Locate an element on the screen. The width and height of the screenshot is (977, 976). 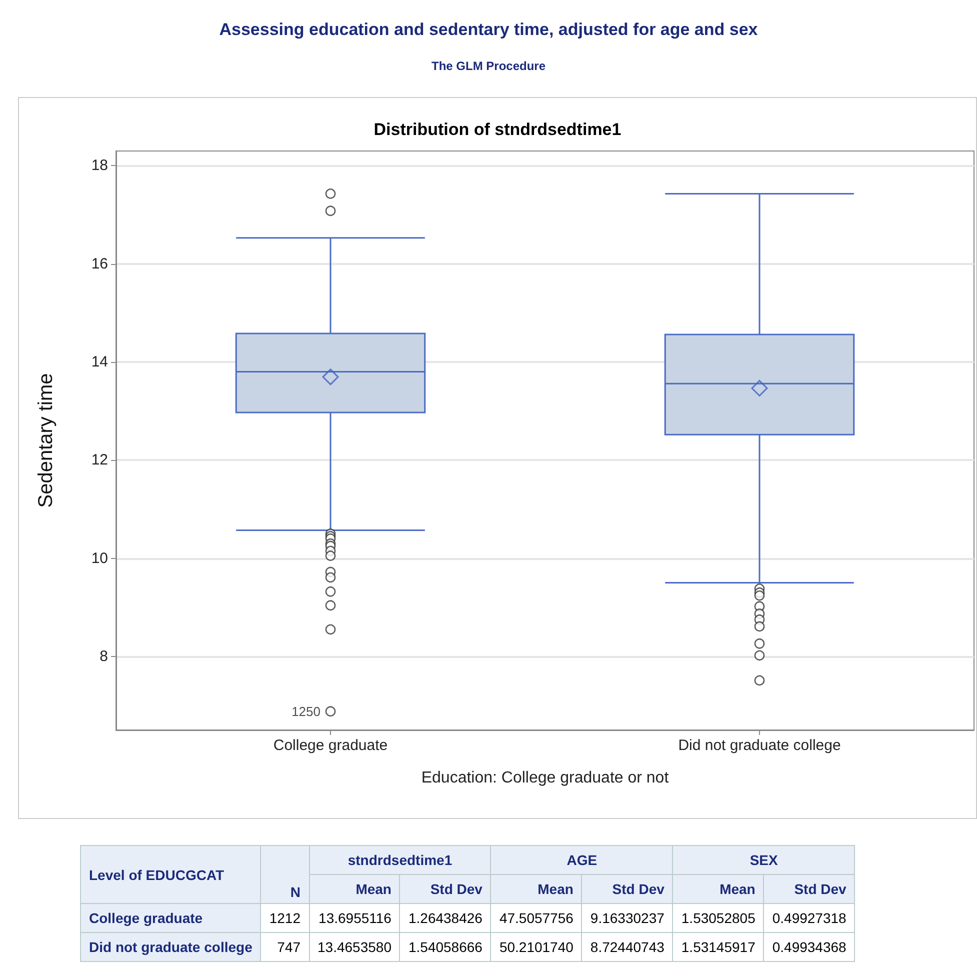
text: 0.49934368 is located at coordinates (809, 947).